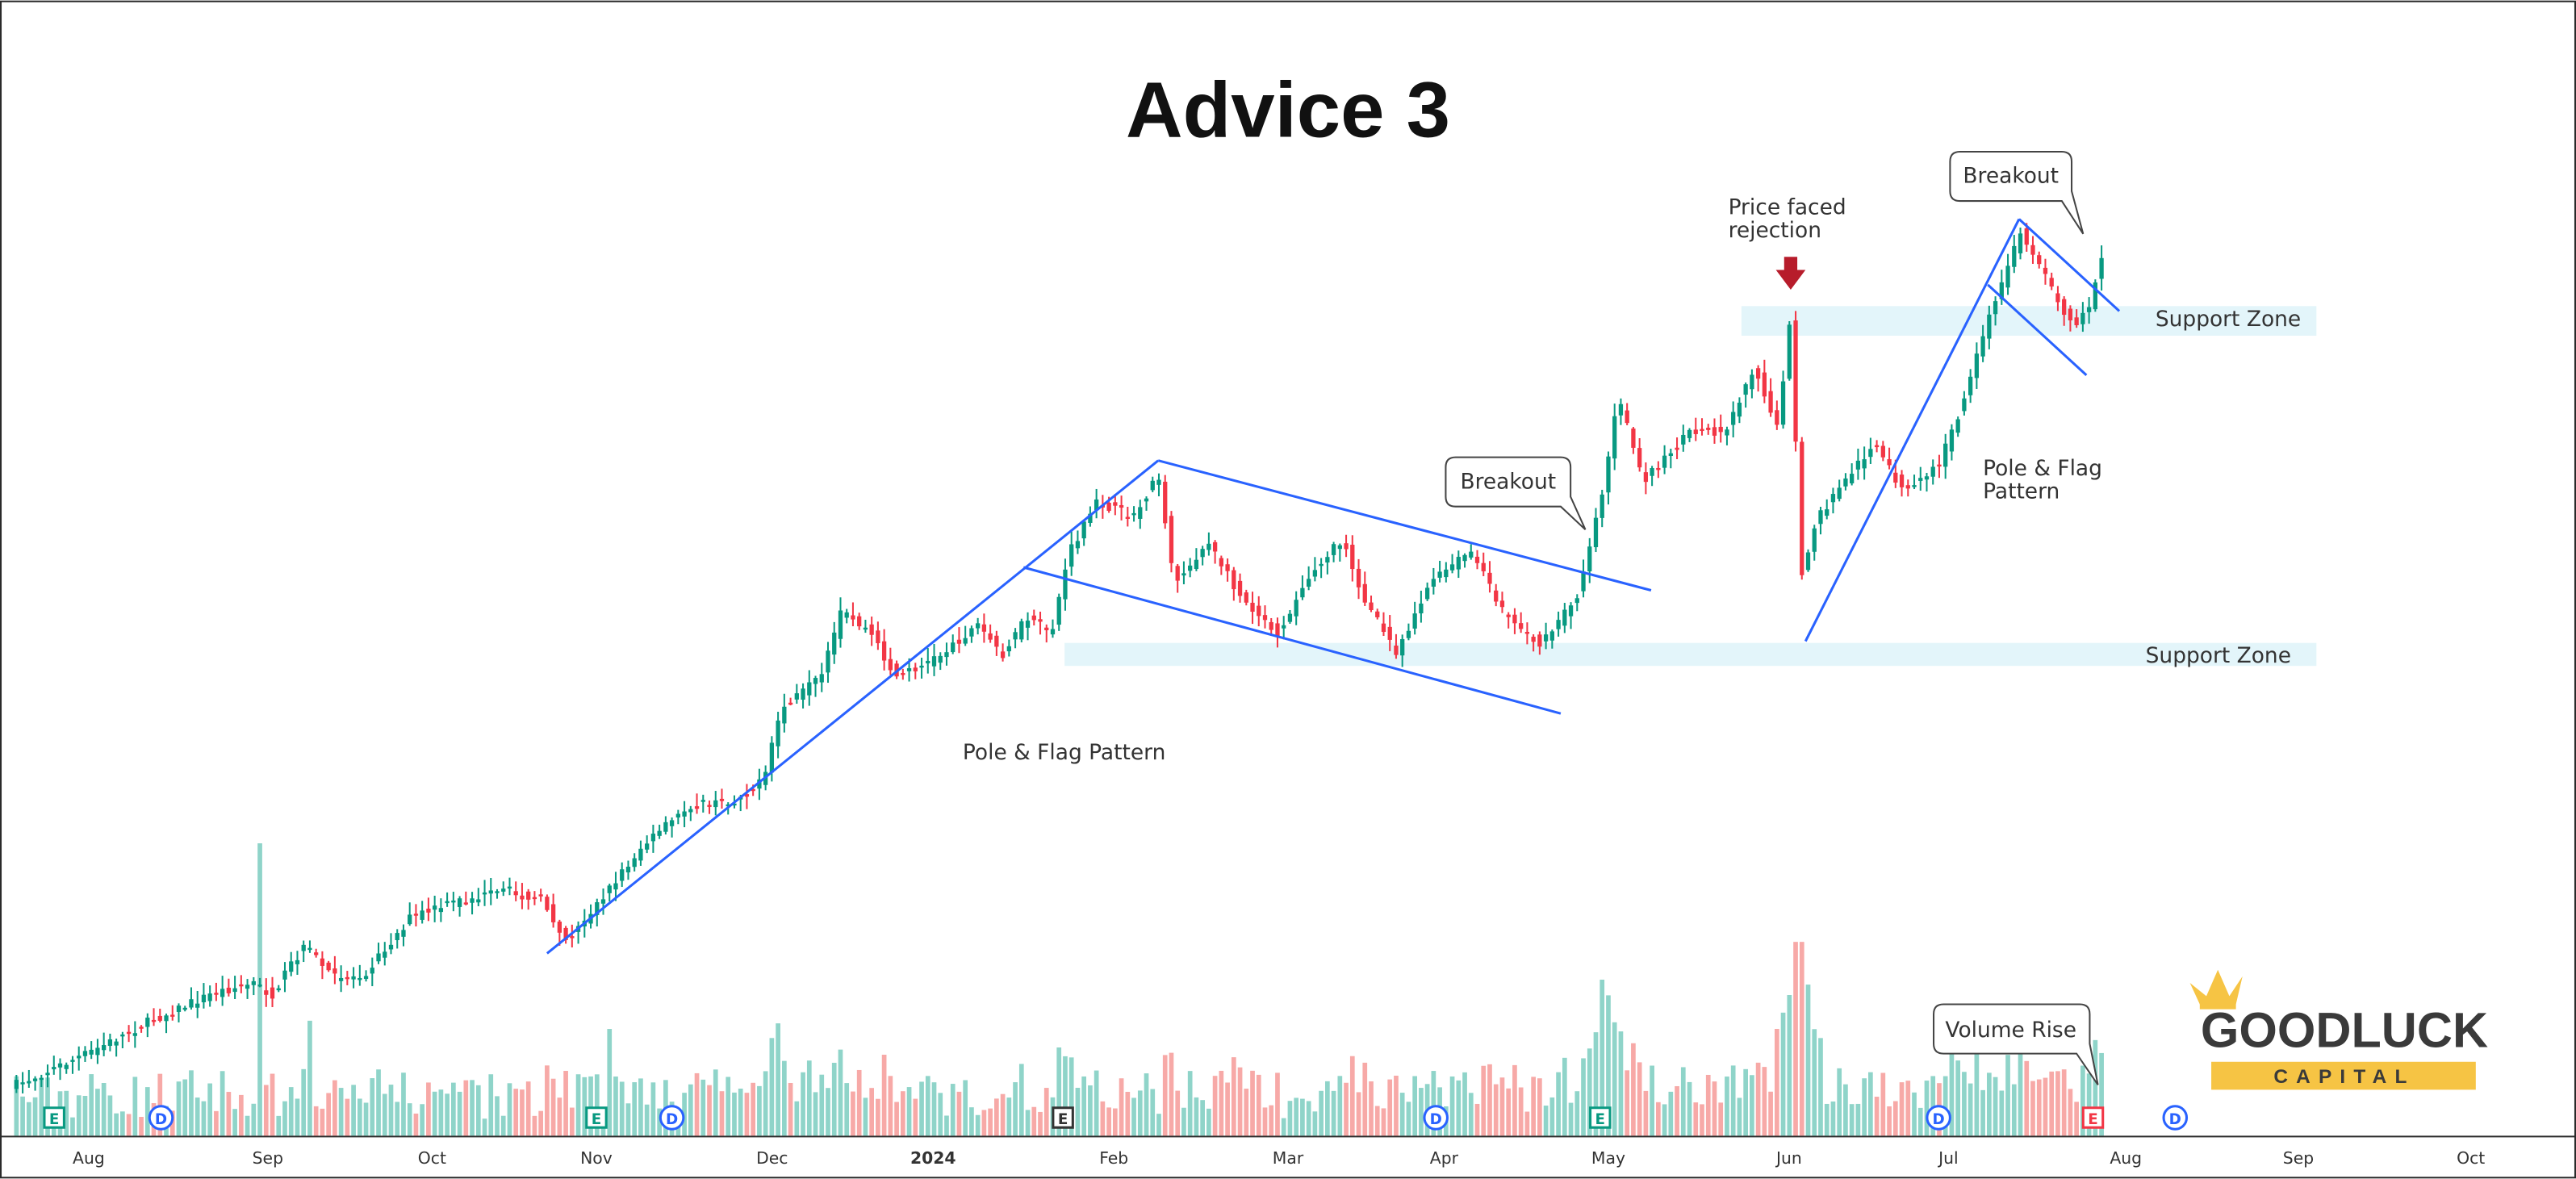 This screenshot has height=1179, width=2576. I want to click on support-zone-label-2: Support Zone, so click(2228, 319).